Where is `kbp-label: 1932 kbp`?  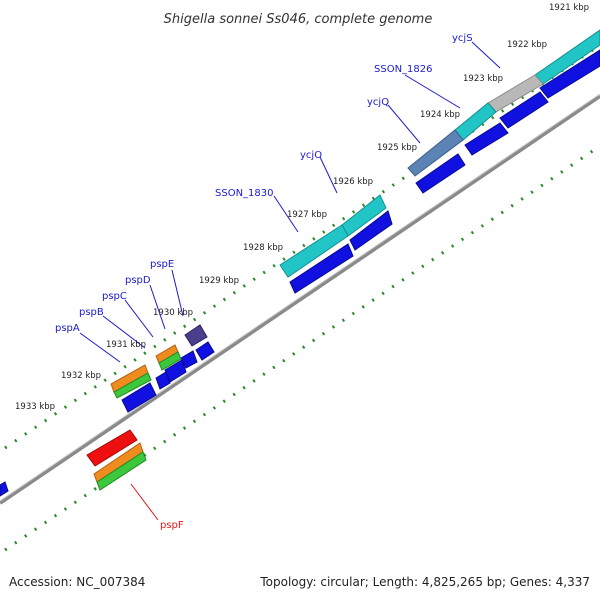
kbp-label: 1932 kbp is located at coordinates (81, 376).